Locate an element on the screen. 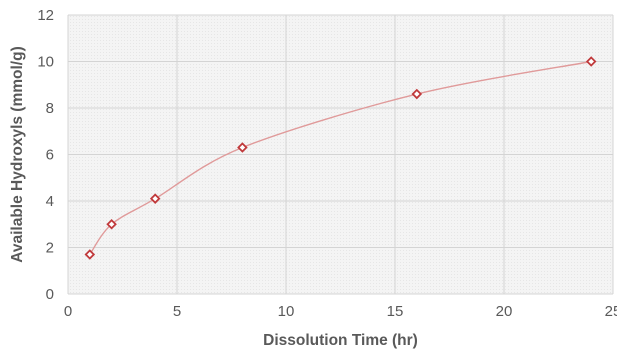 The height and width of the screenshot is (350, 617). y-tick-label: 12 is located at coordinates (45, 15).